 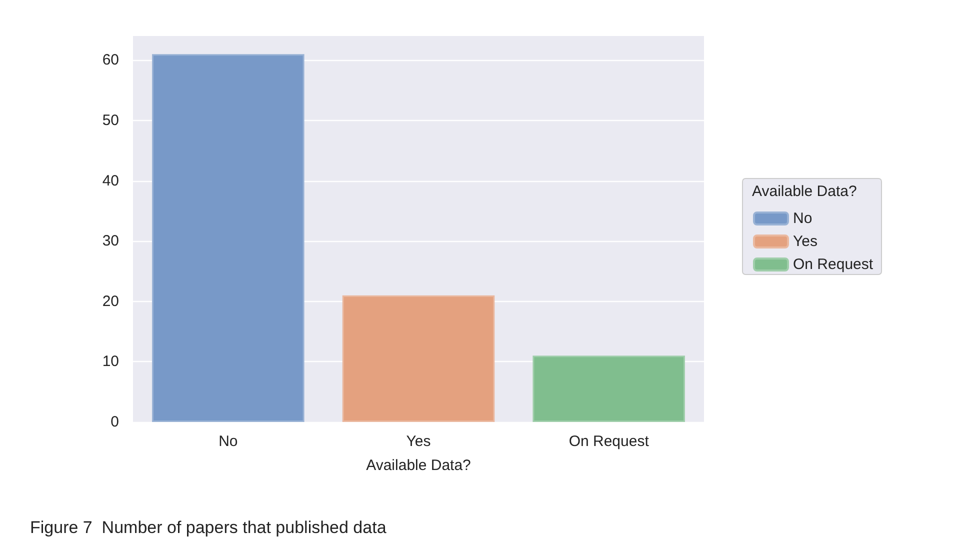 I want to click on y-tick-label: 40, so click(x=110, y=181).